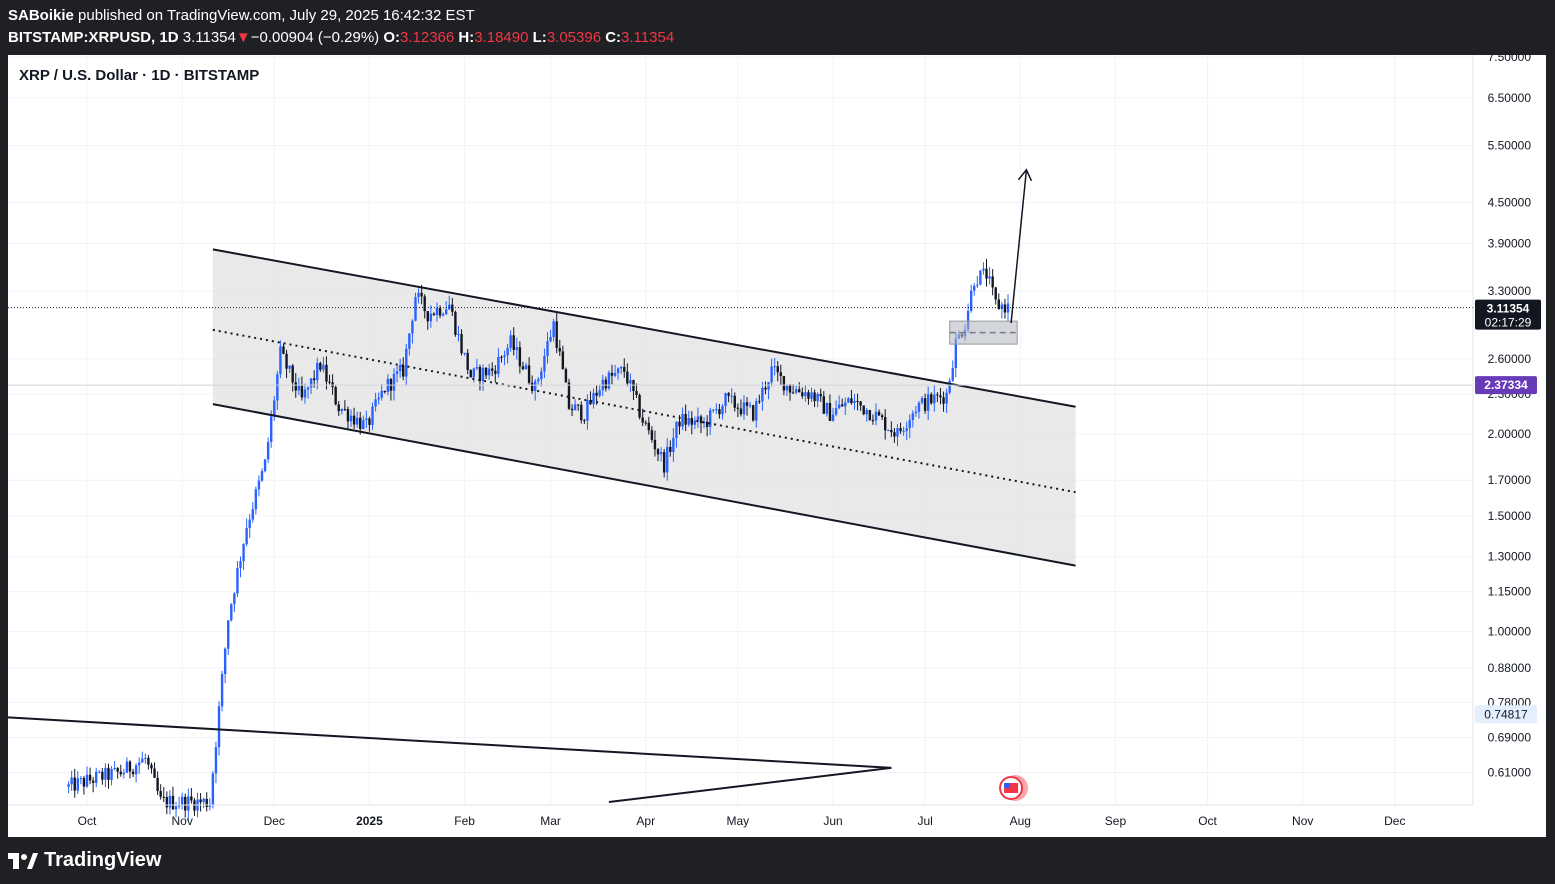 This screenshot has height=884, width=1555. What do you see at coordinates (1508, 323) in the screenshot?
I see `countdown-timer: 02:17:29` at bounding box center [1508, 323].